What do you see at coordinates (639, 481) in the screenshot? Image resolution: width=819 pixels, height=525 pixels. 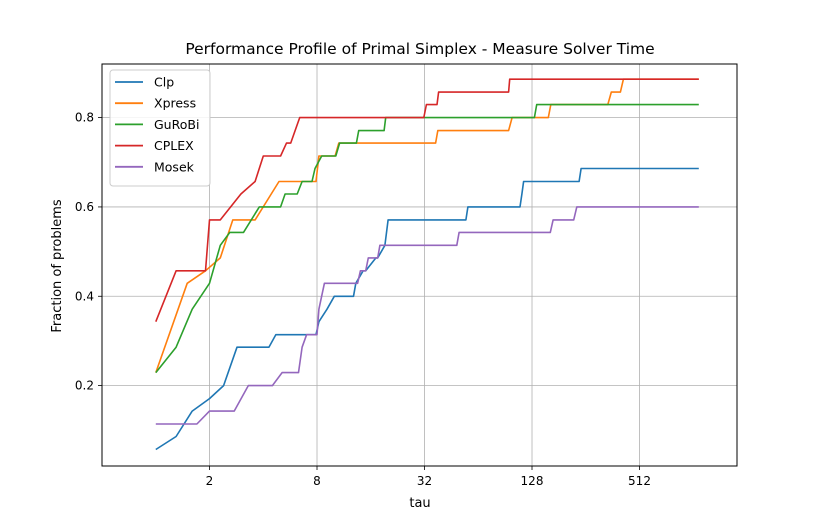 I see `x-tick-label: 512` at bounding box center [639, 481].